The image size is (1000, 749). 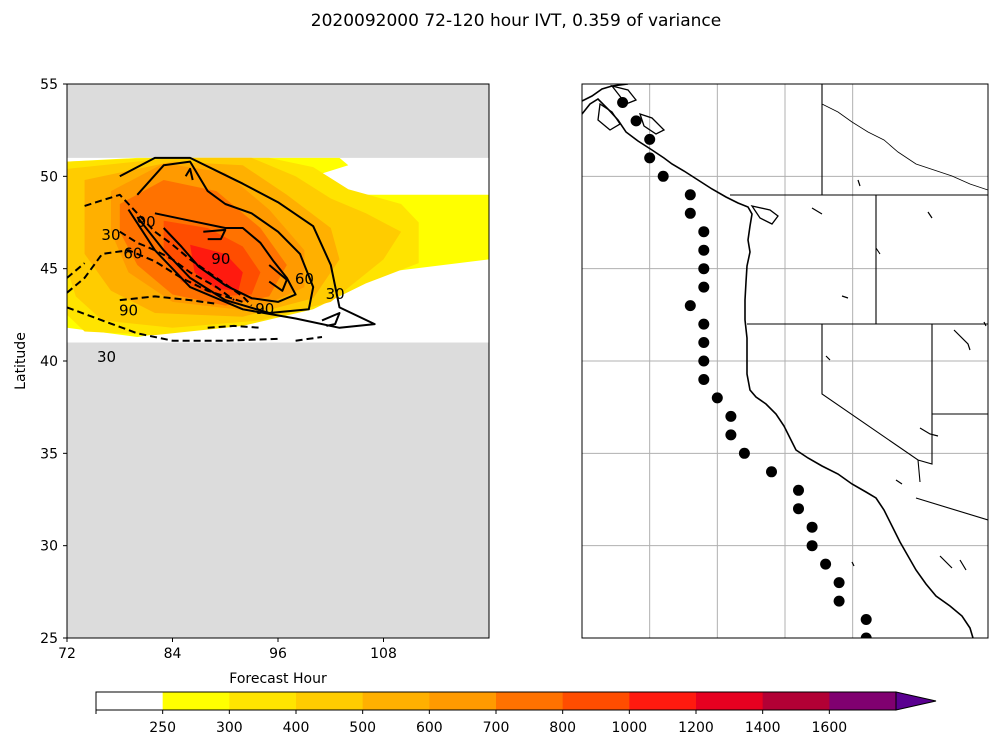 What do you see at coordinates (128, 311) in the screenshot?
I see `contour-label-6: 90` at bounding box center [128, 311].